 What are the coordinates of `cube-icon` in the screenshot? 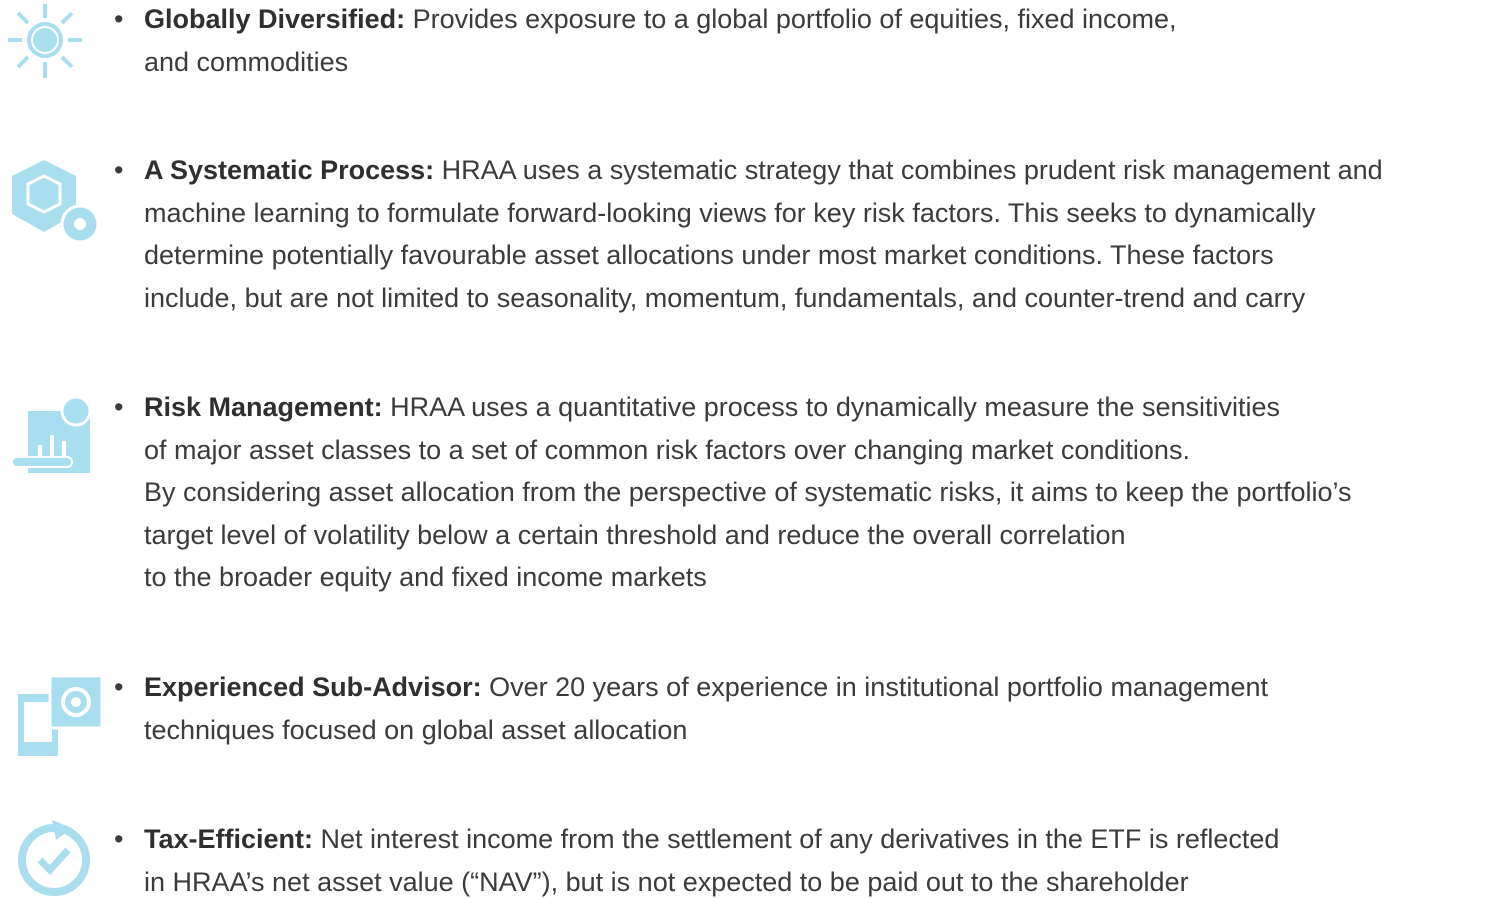 It's located at (56, 202).